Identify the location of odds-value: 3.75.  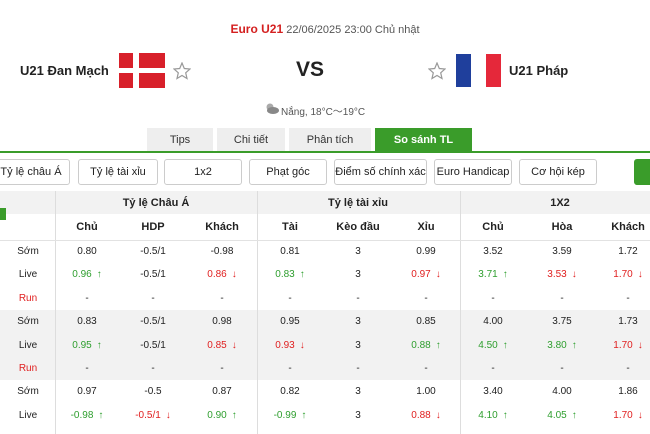
(562, 322).